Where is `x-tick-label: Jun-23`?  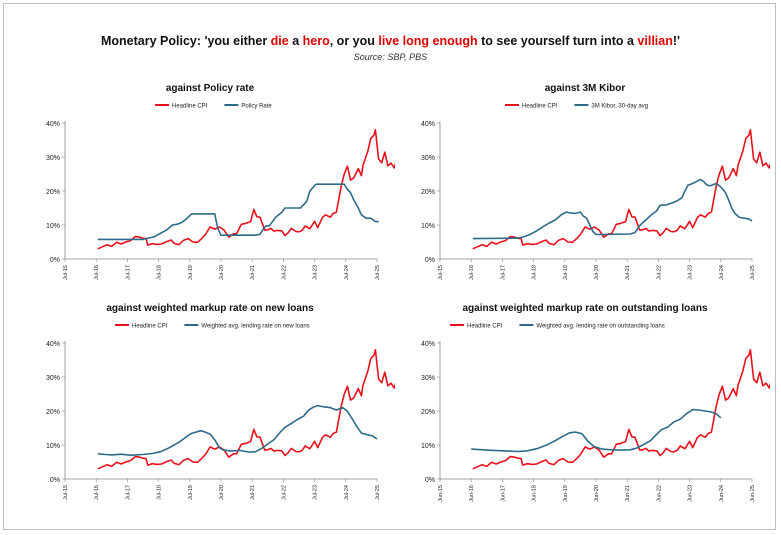
x-tick-label: Jun-23 is located at coordinates (691, 493).